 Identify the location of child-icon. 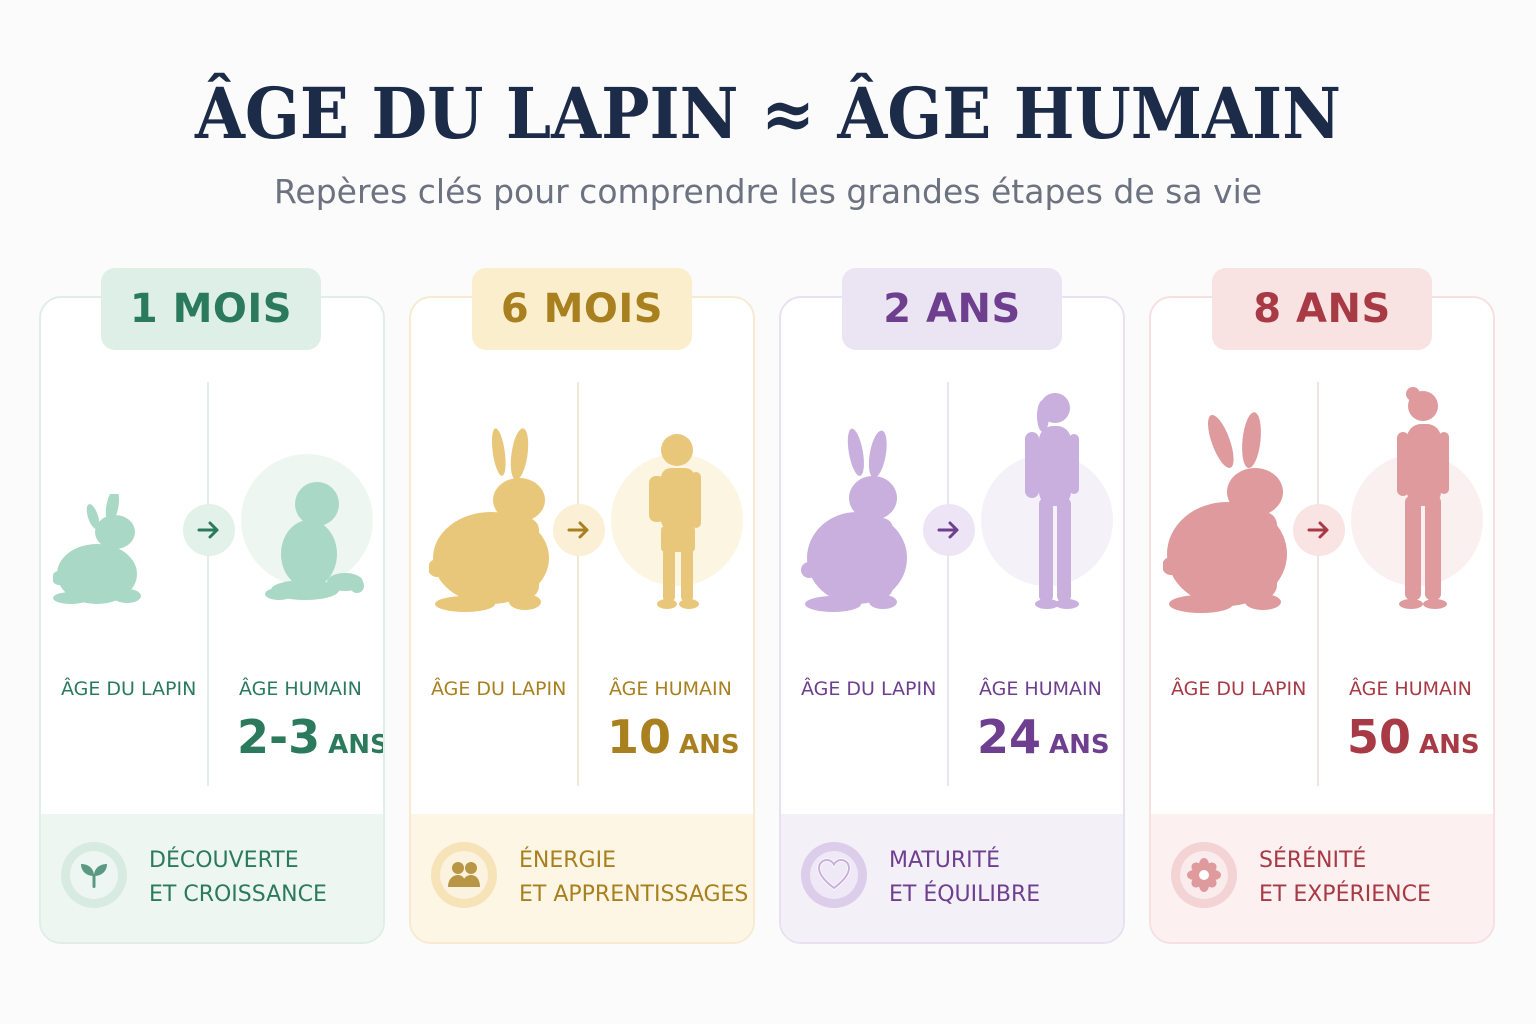
(675, 521).